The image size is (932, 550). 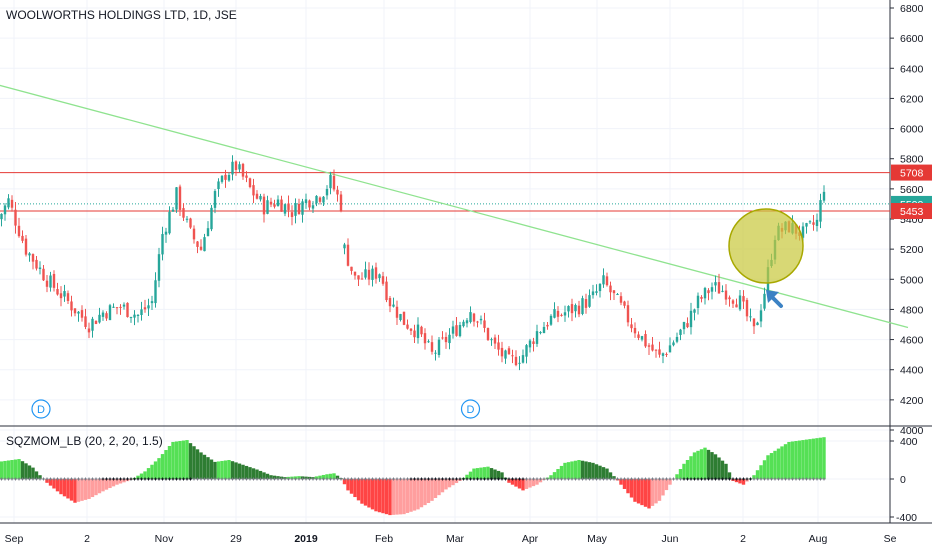 I want to click on price-tick-label: 4000, so click(x=912, y=431).